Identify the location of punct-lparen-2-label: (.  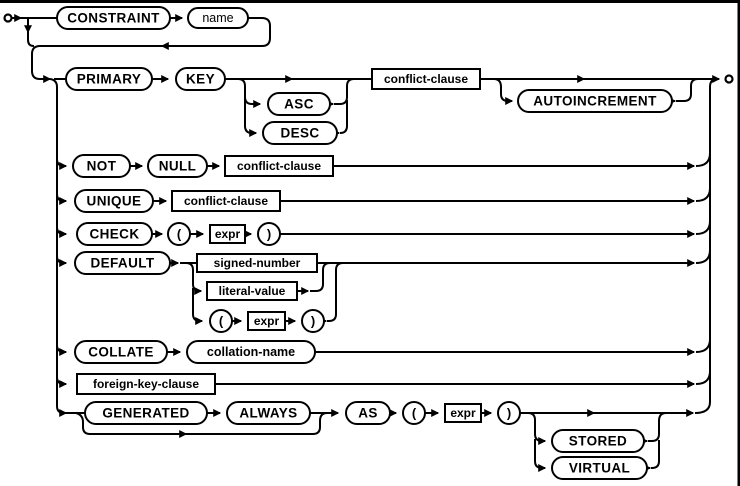
(221, 321).